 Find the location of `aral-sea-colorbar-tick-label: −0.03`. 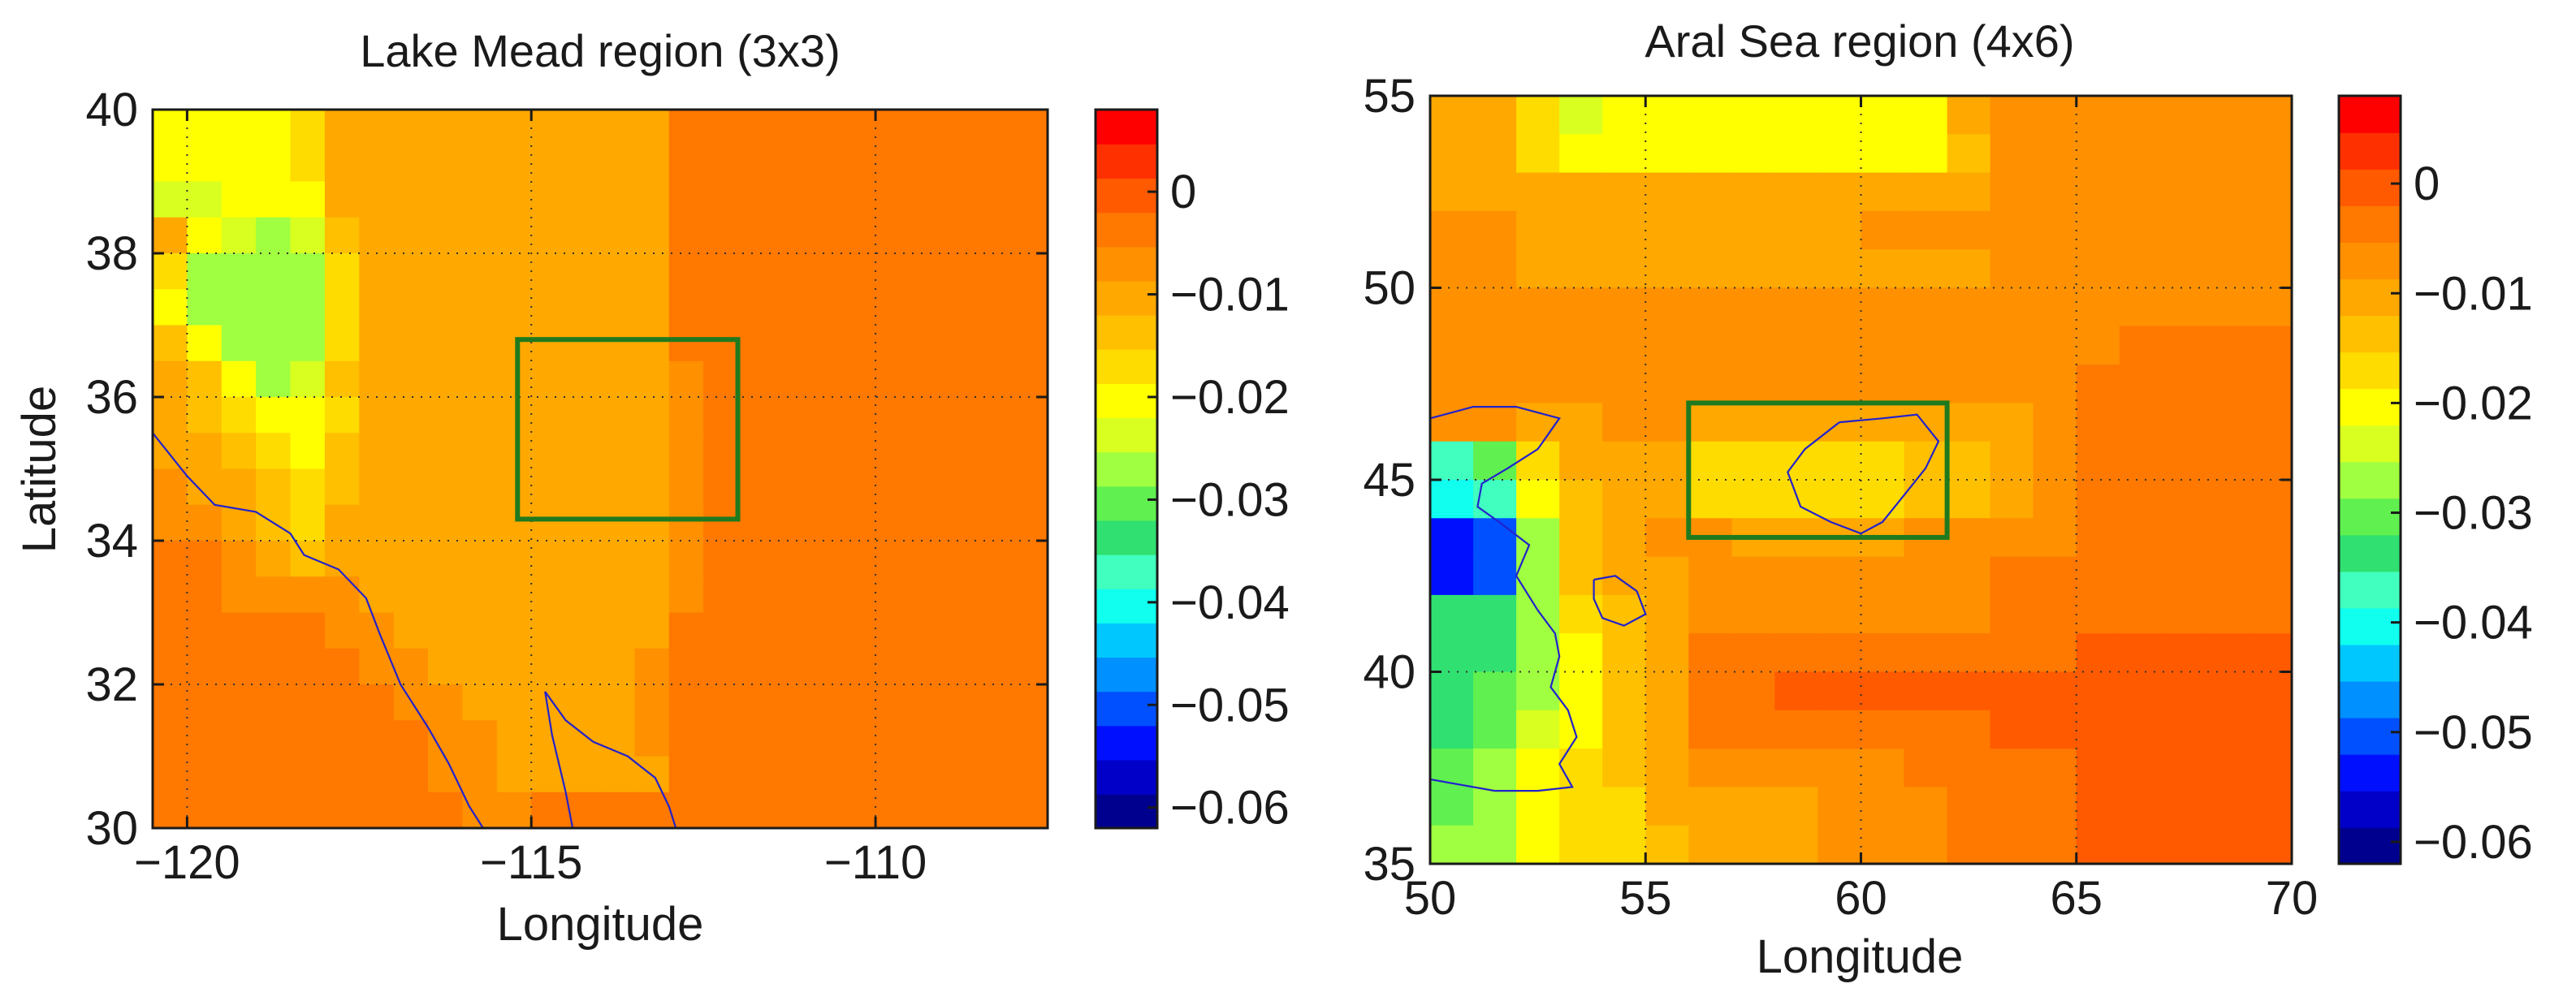

aral-sea-colorbar-tick-label: −0.03 is located at coordinates (2473, 513).